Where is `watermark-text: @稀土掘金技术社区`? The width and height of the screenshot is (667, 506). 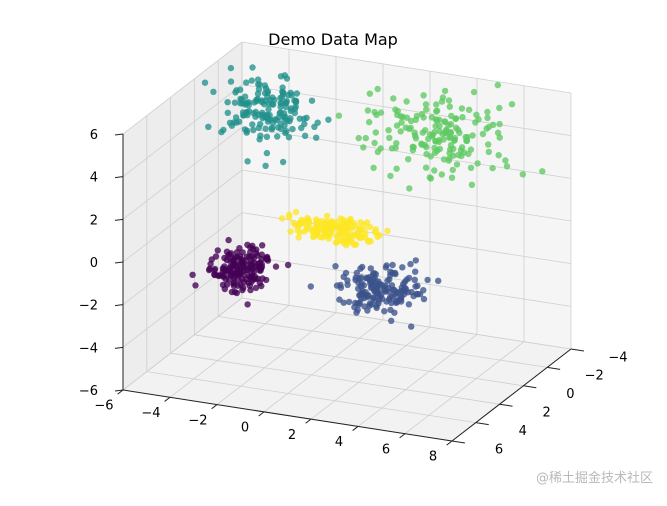
watermark-text: @稀土掘金技术社区 is located at coordinates (594, 478).